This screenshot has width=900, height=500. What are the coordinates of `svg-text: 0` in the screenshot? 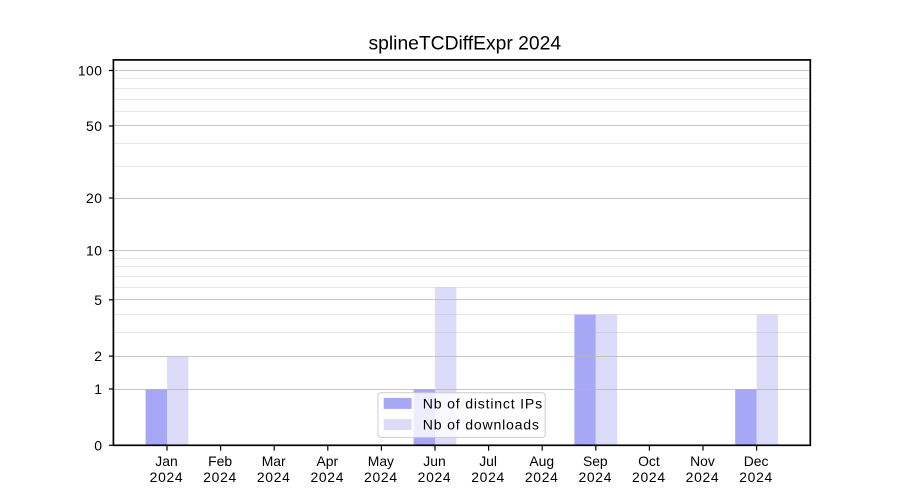 It's located at (98, 445).